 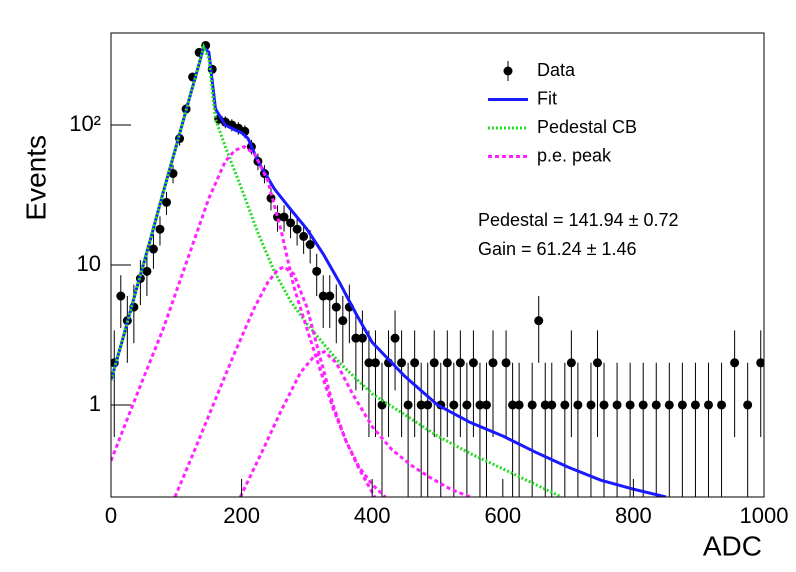 I want to click on legend-label: p.e. peak, so click(x=574, y=155).